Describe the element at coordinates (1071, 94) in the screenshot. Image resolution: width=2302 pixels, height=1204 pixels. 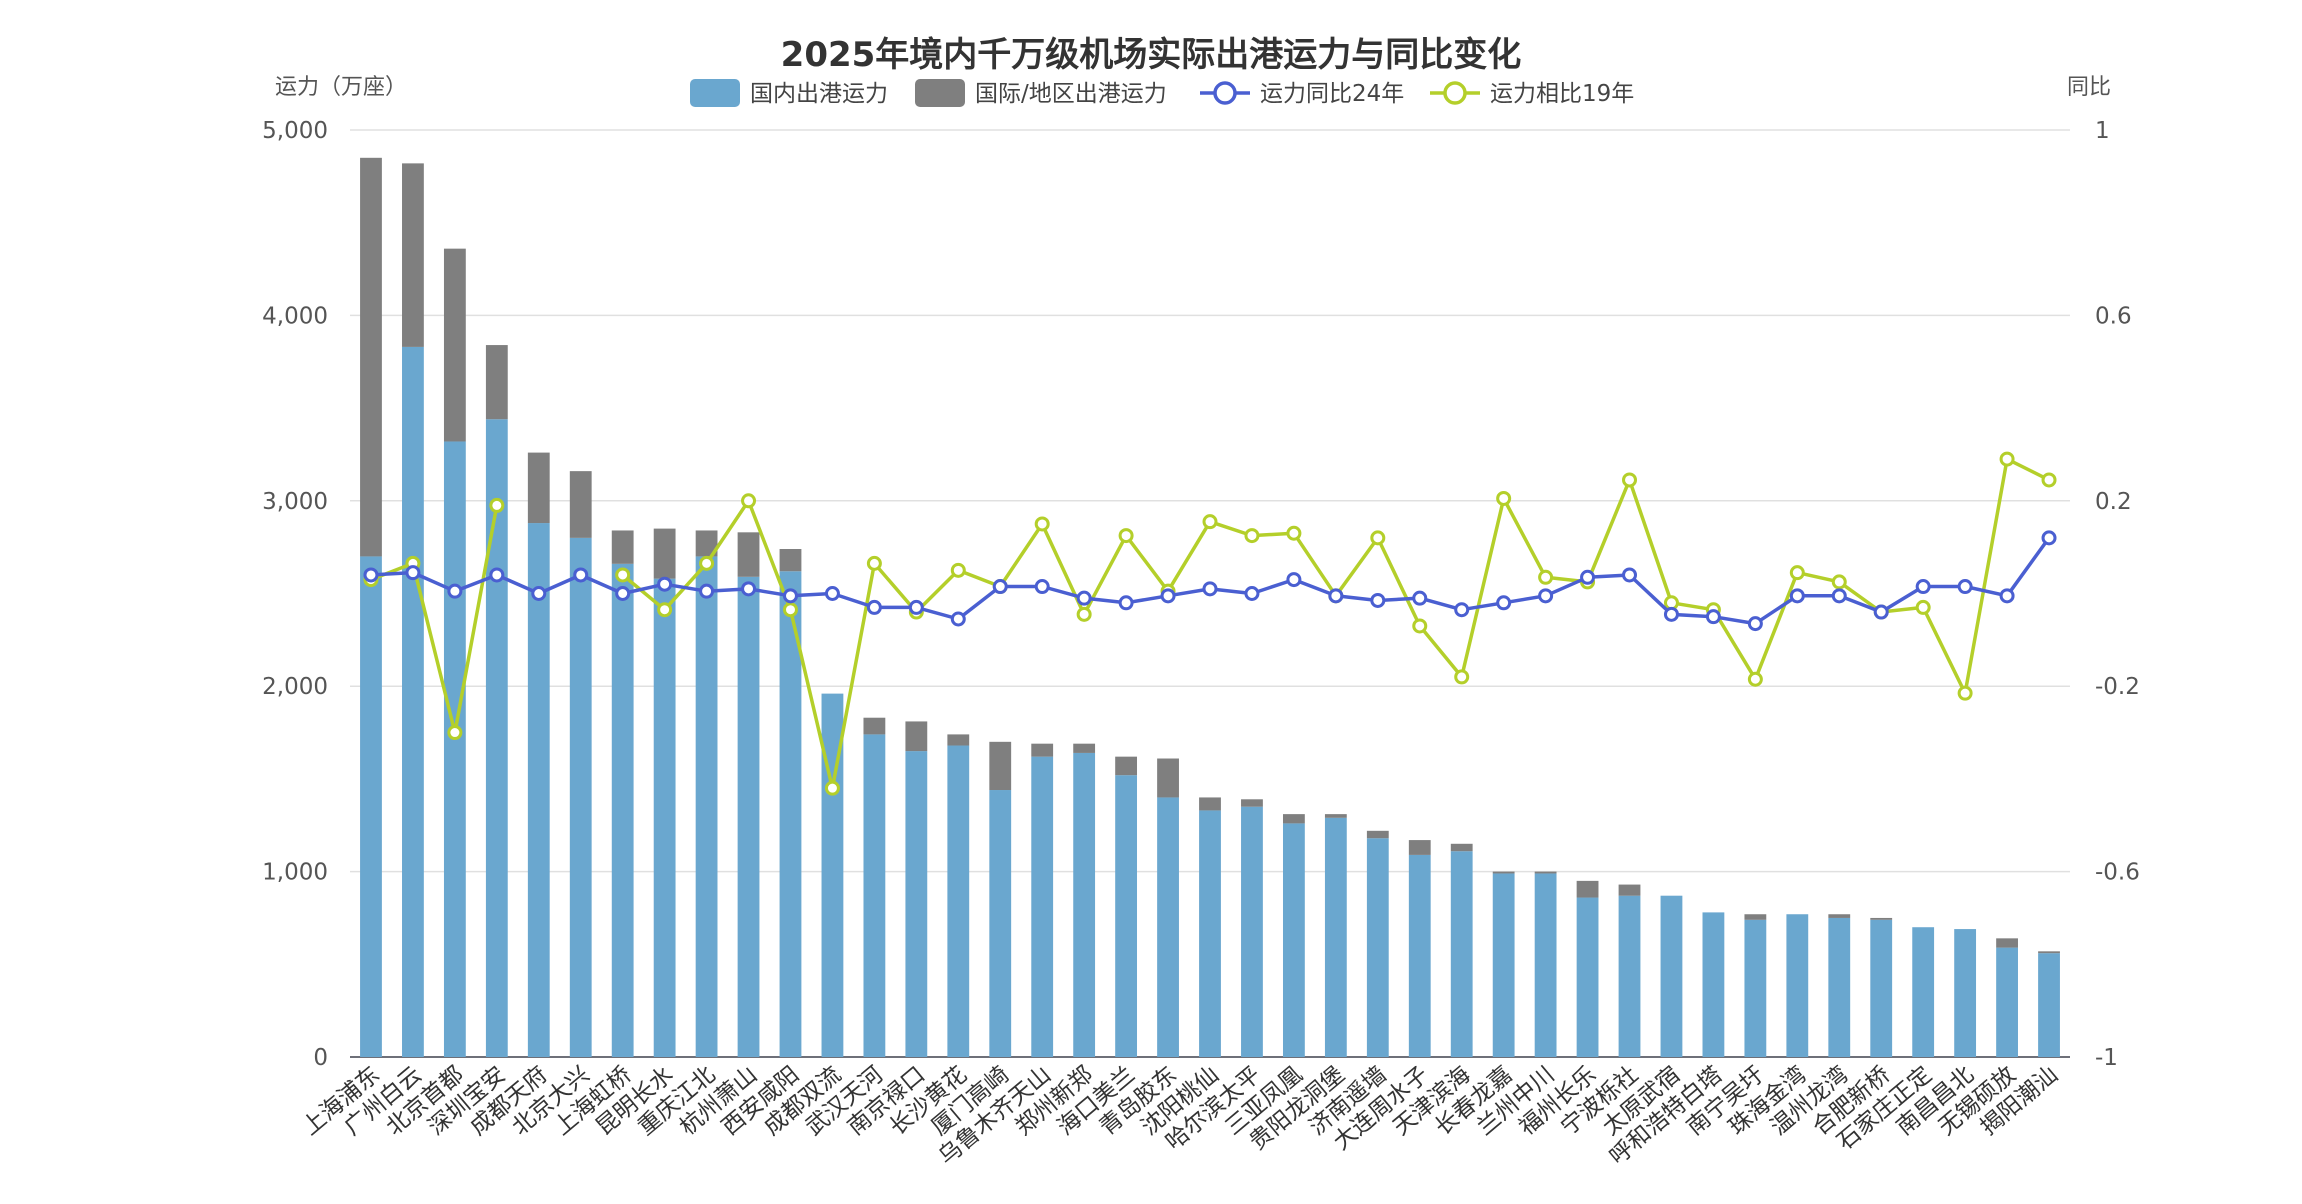
I see `legend-label: 国际/地区出港运力` at that location.